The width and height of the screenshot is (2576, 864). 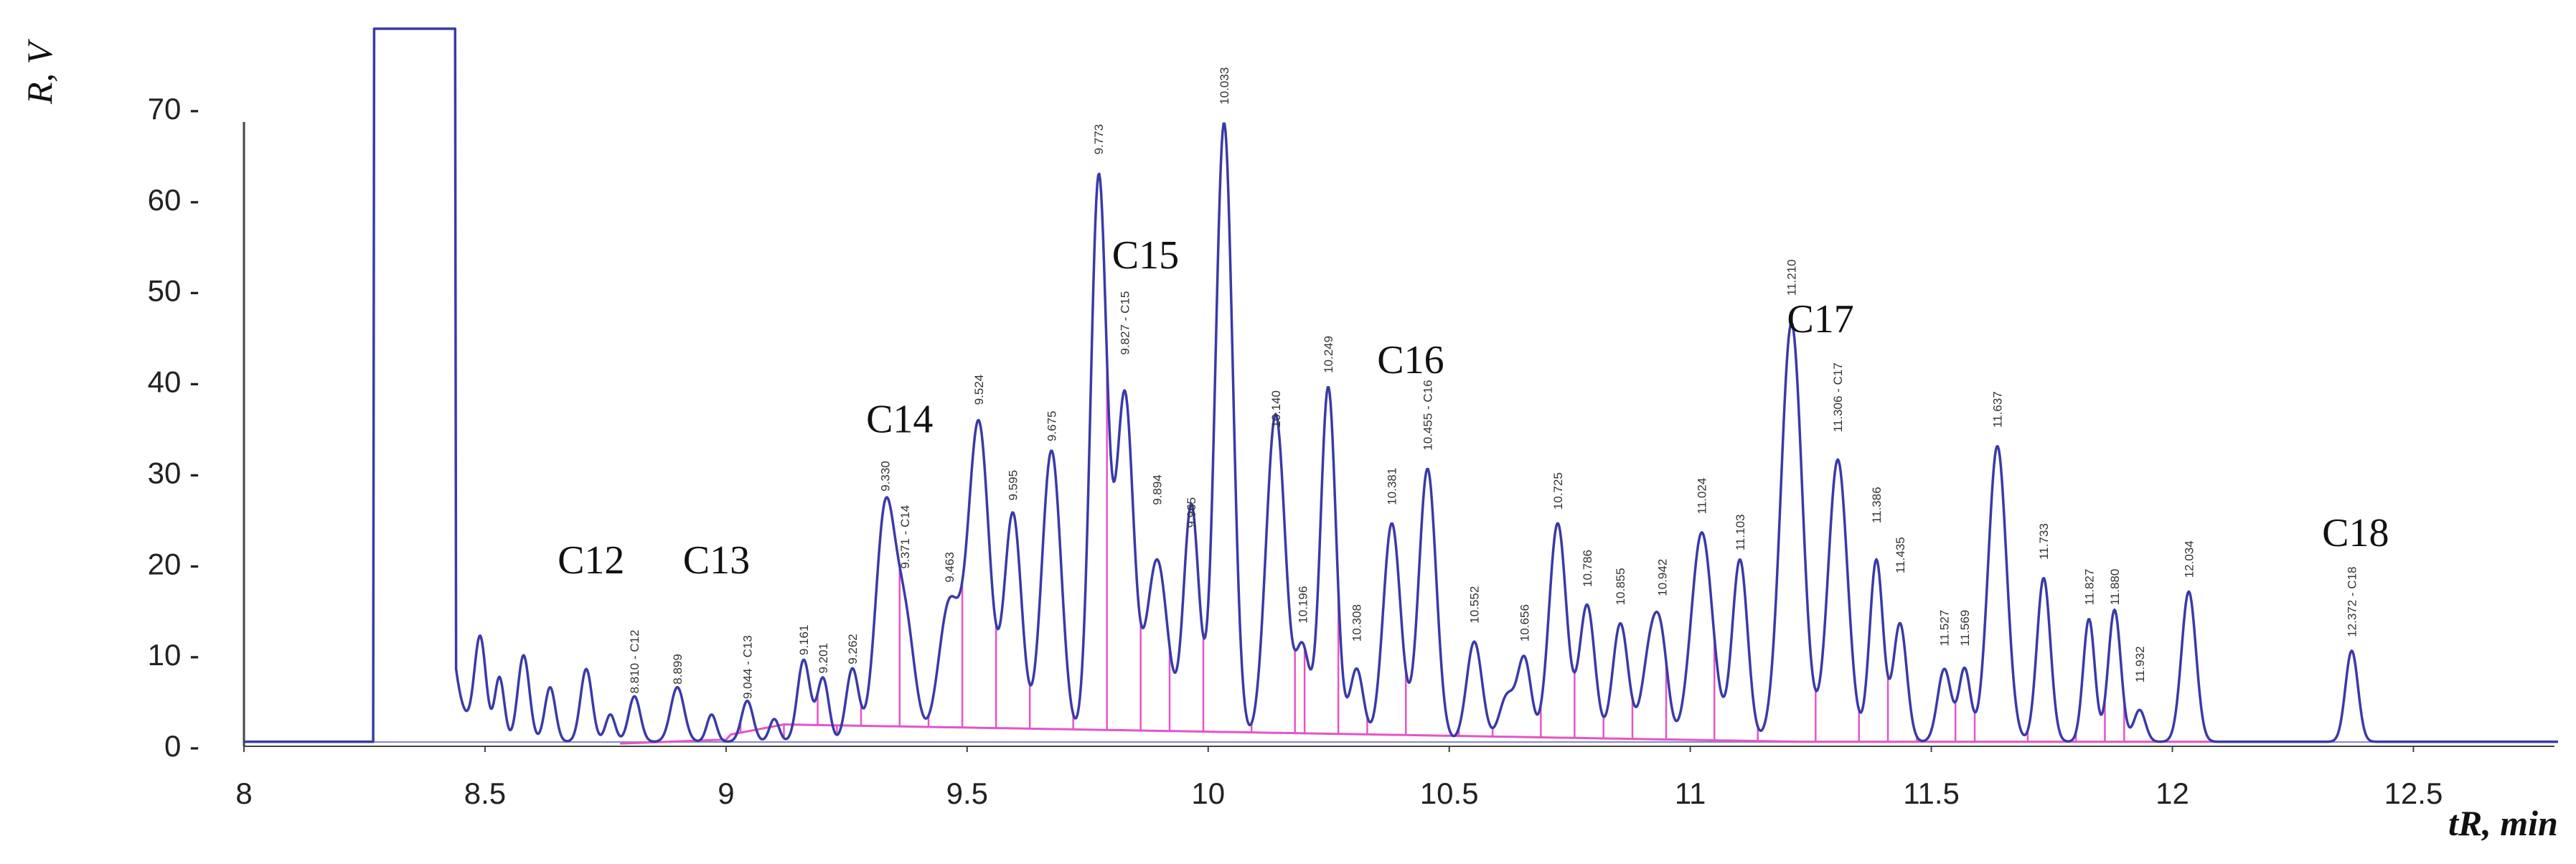 What do you see at coordinates (2044, 542) in the screenshot?
I see `peak-label: 11.733` at bounding box center [2044, 542].